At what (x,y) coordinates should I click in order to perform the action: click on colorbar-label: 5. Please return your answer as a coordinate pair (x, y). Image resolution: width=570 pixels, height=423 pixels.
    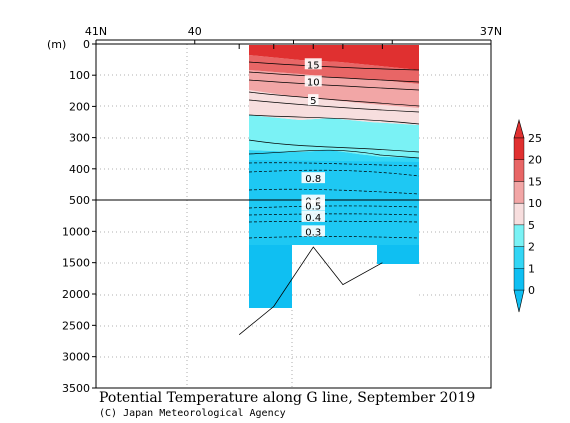
    Looking at the image, I should click on (531, 225).